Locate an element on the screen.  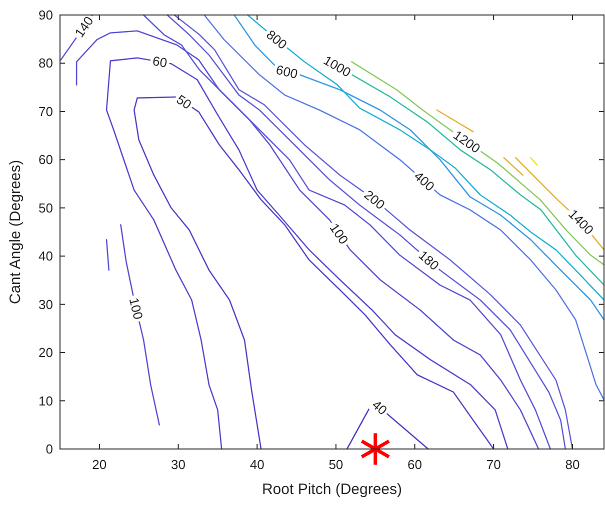
y-tick-label: 80 is located at coordinates (45, 63).